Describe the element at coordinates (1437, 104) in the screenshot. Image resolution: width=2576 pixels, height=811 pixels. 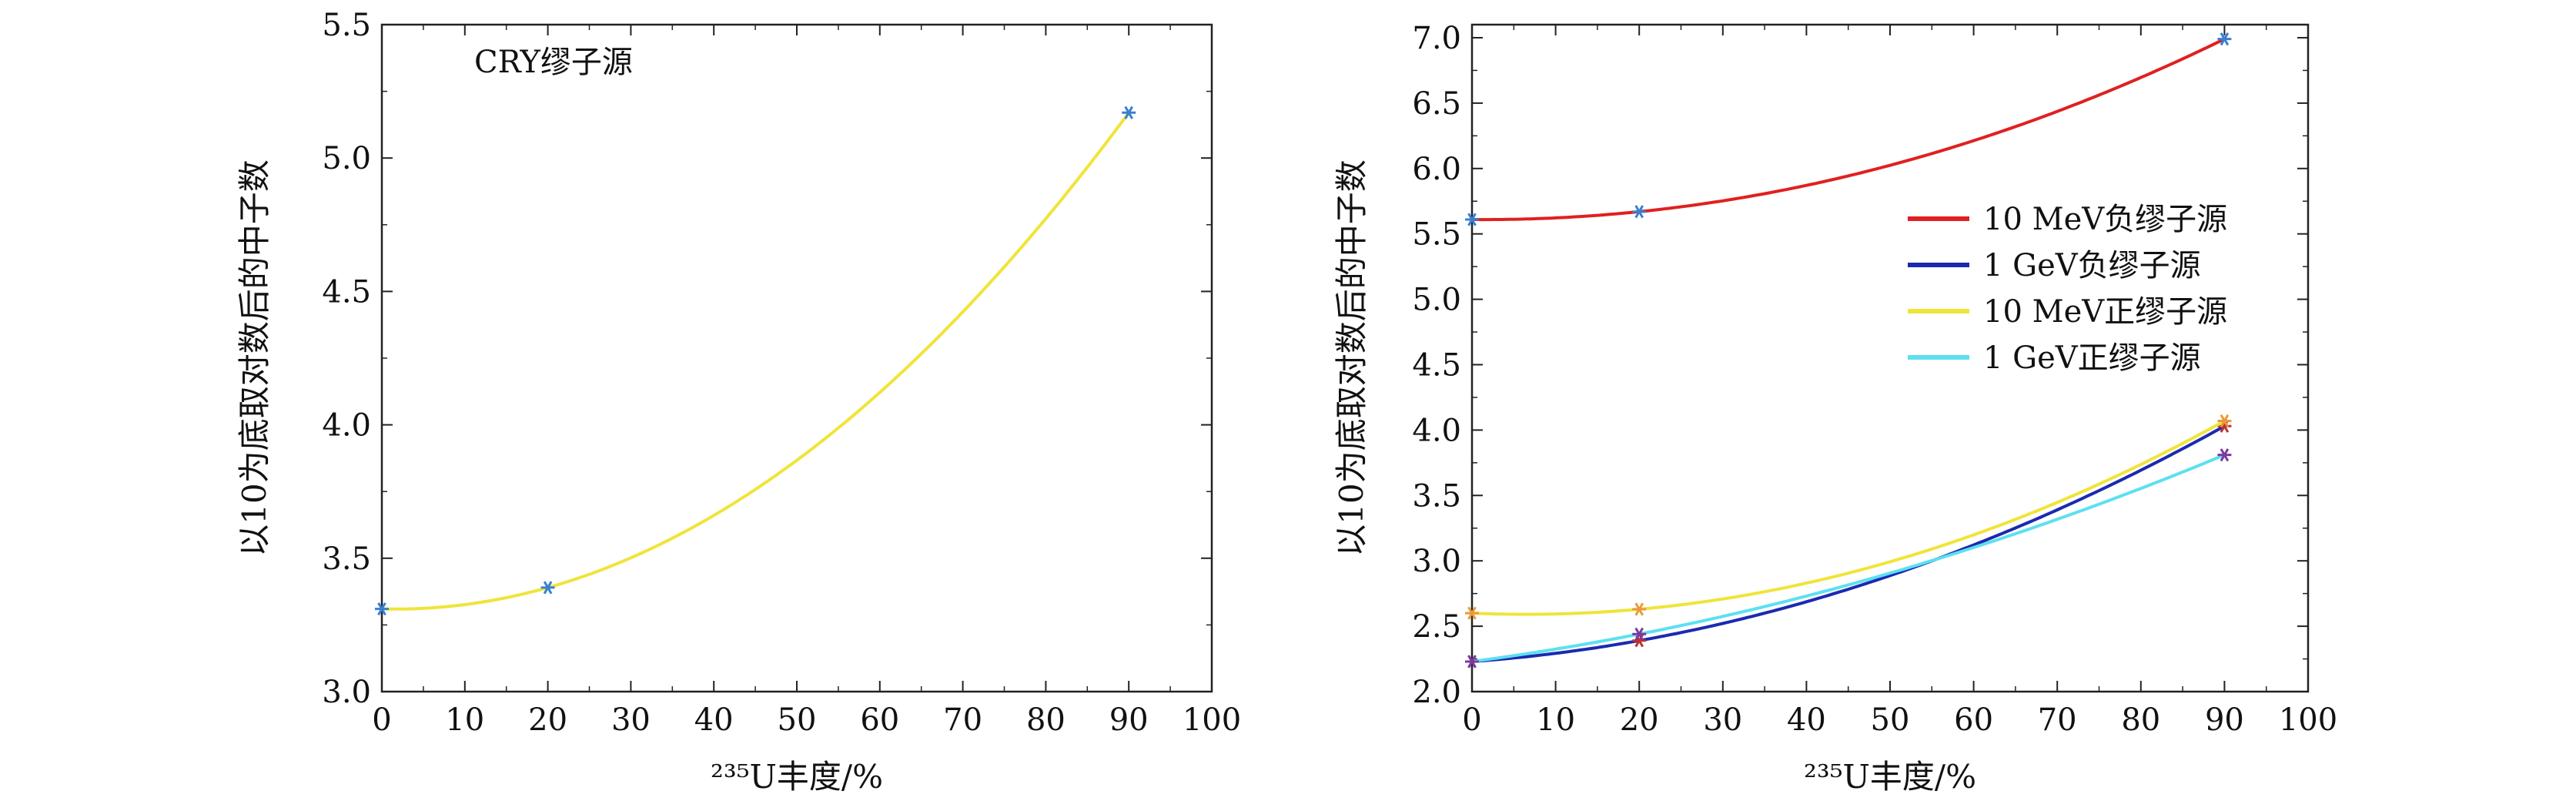
I see `y-tick-label: 6.5` at that location.